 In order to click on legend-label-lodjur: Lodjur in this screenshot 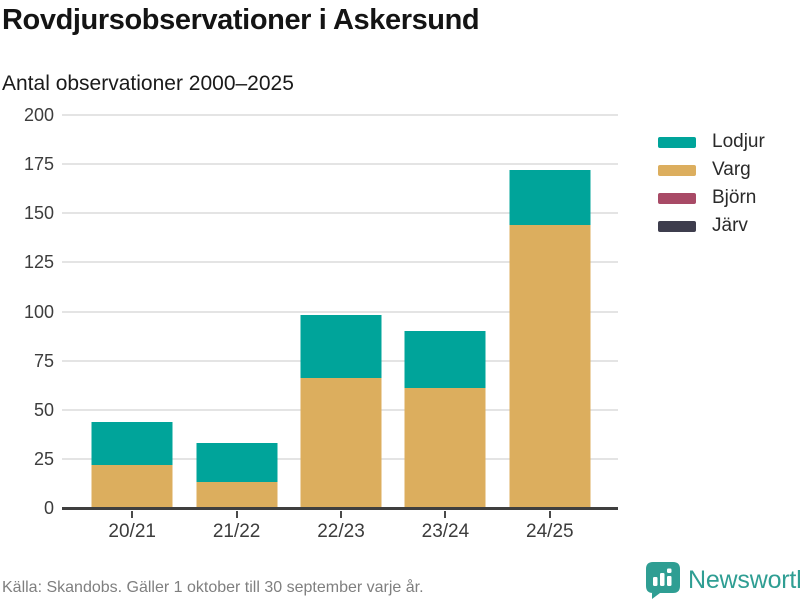, I will do `click(738, 141)`.